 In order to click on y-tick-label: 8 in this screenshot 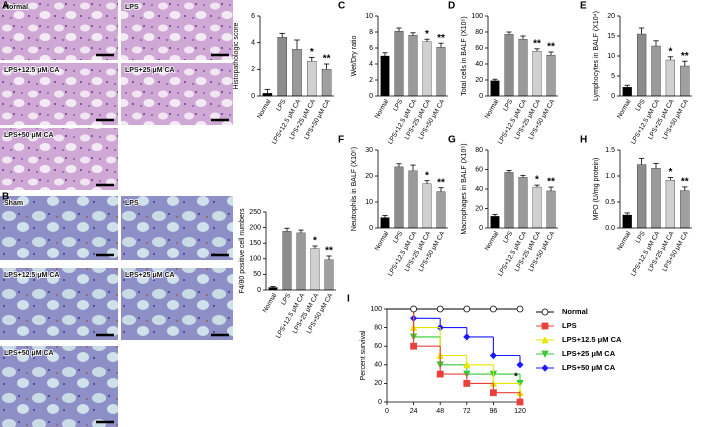, I will do `click(371, 32)`.